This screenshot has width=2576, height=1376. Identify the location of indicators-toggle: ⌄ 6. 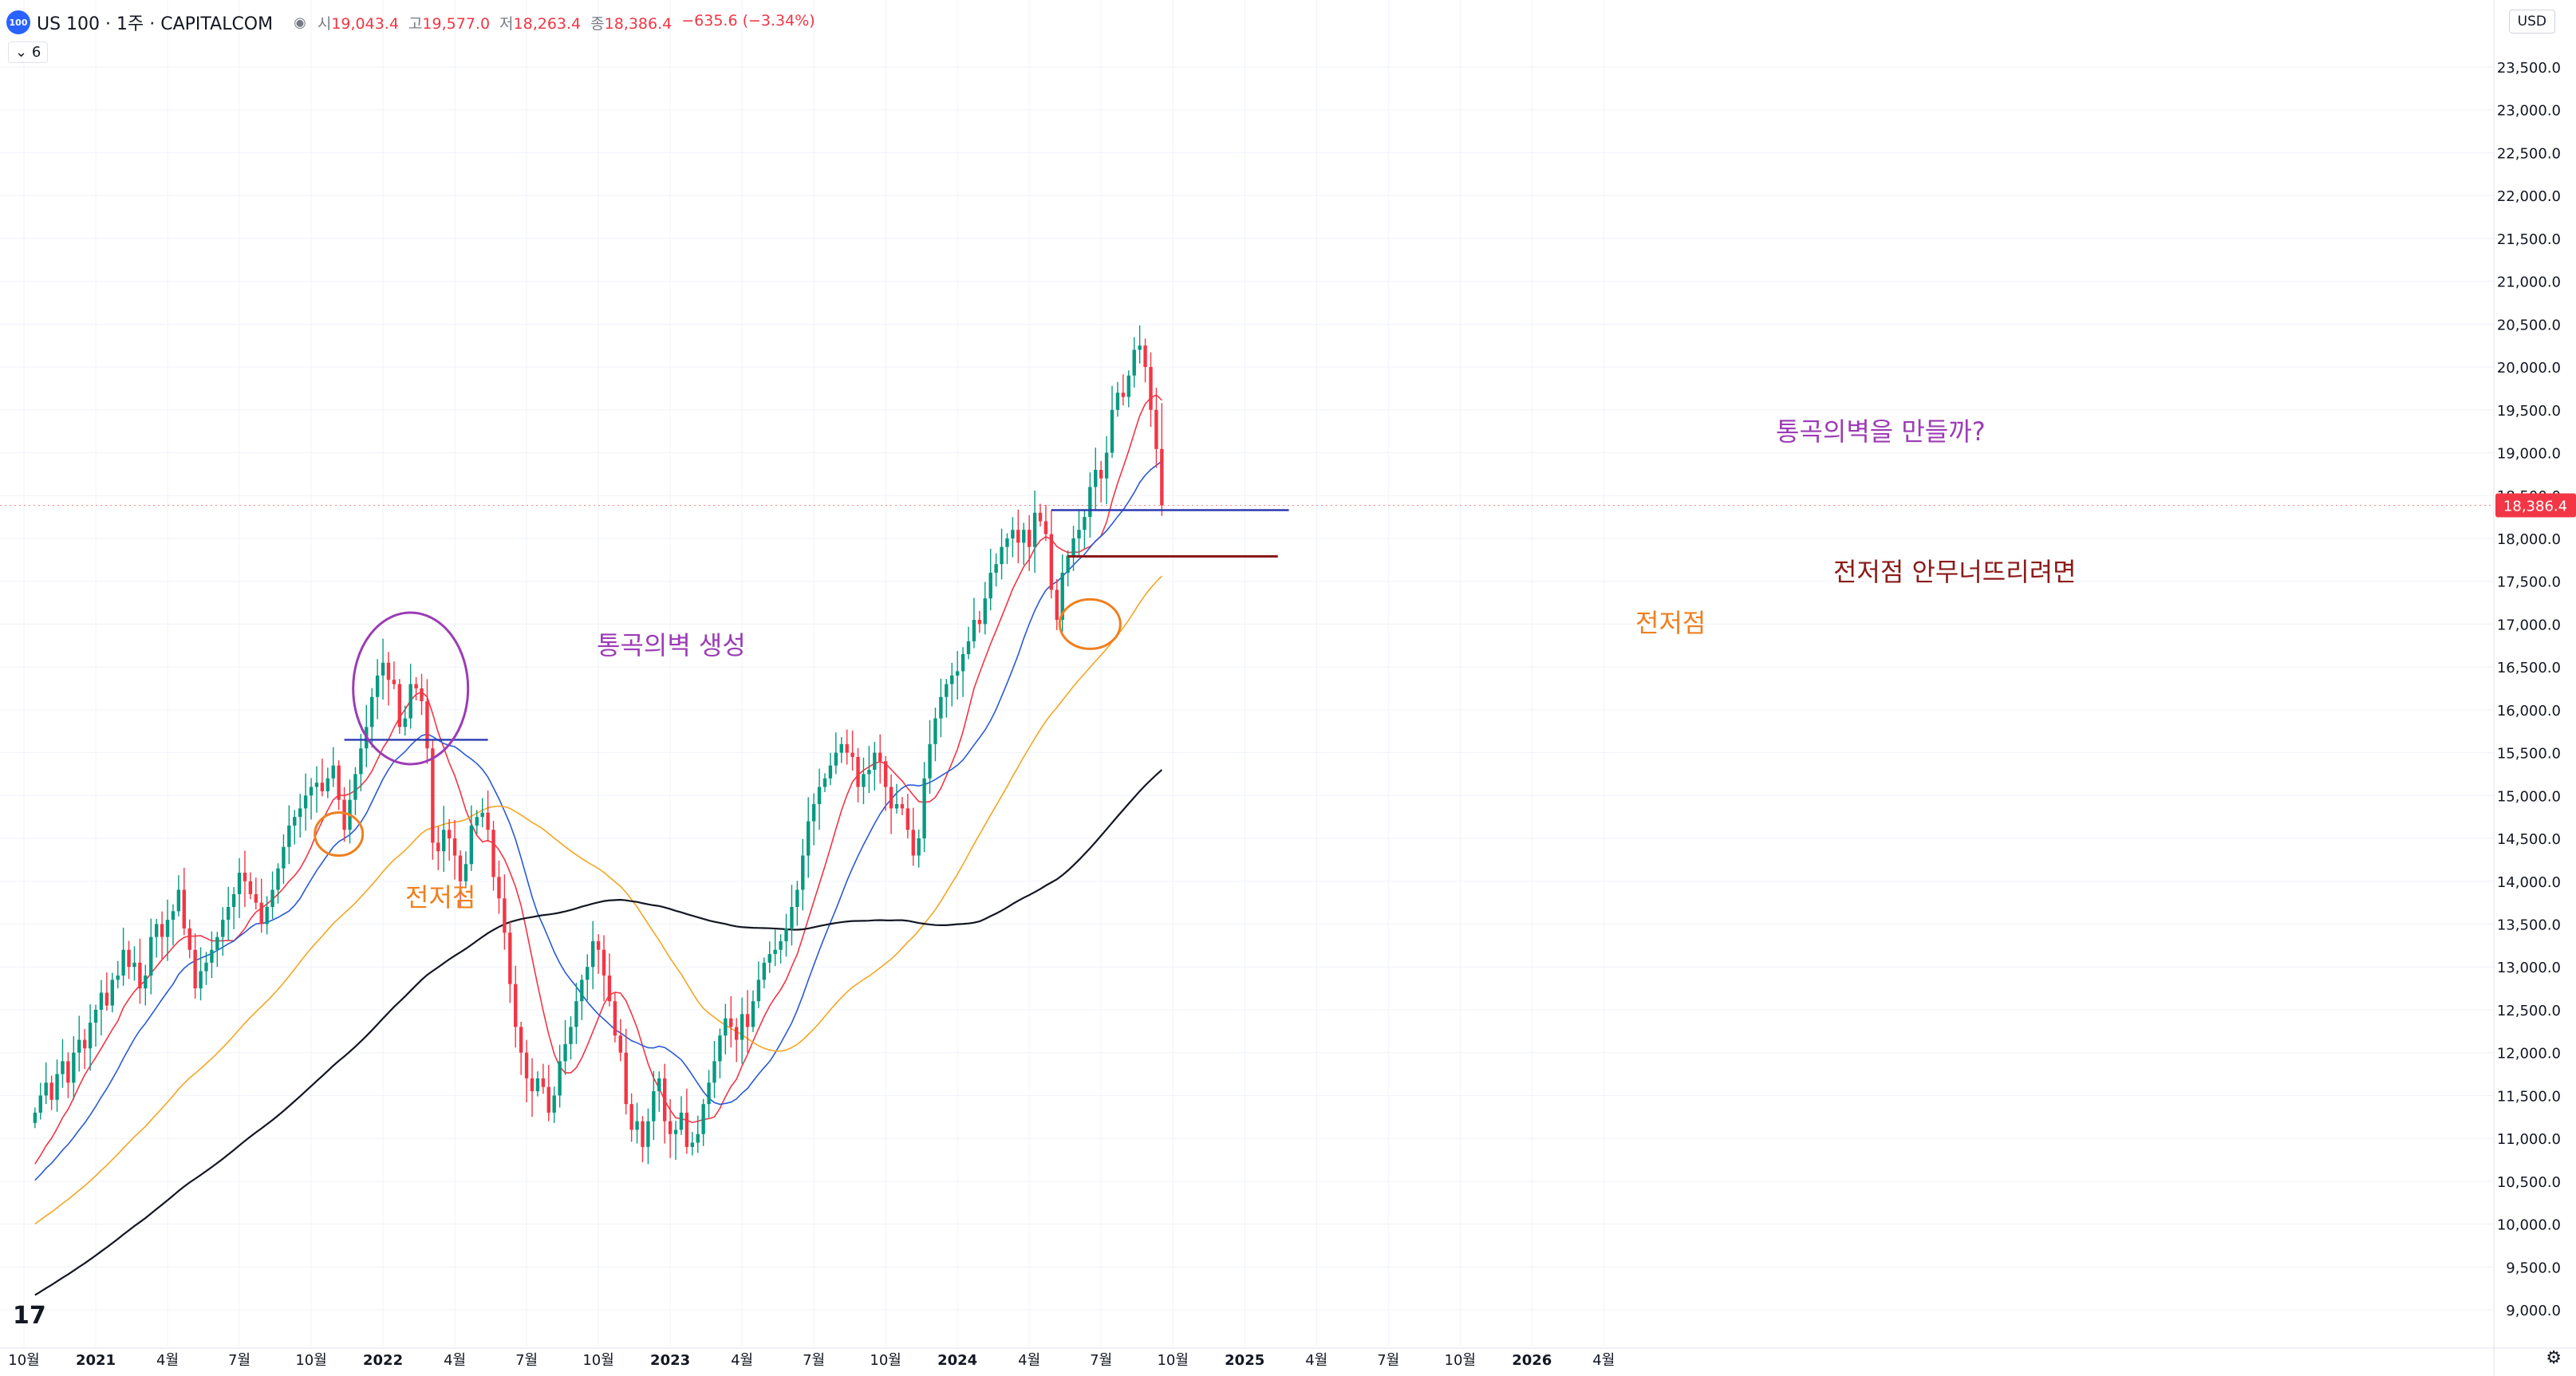
(29, 52).